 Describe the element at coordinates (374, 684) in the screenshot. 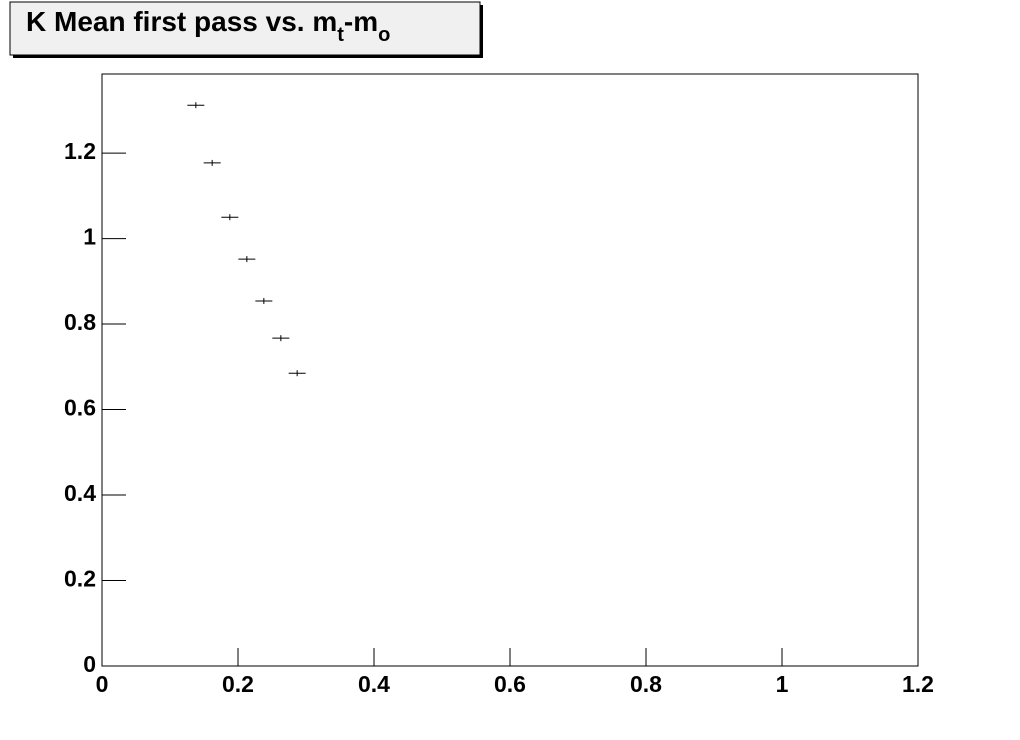

I see `x-tick-label: 0.4` at that location.